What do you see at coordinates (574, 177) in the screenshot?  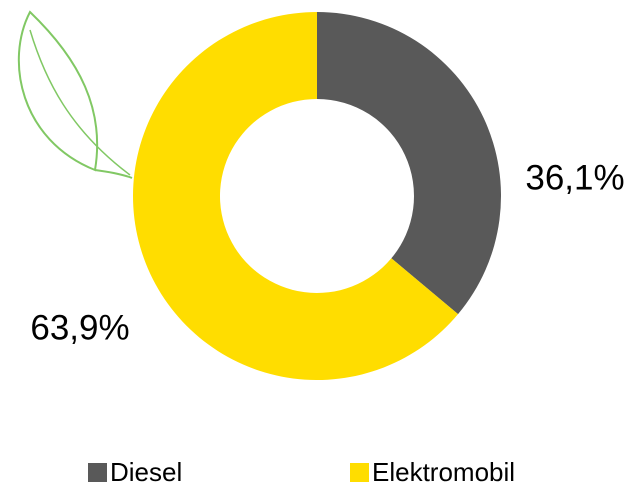 I see `value-label: 36,1%` at bounding box center [574, 177].